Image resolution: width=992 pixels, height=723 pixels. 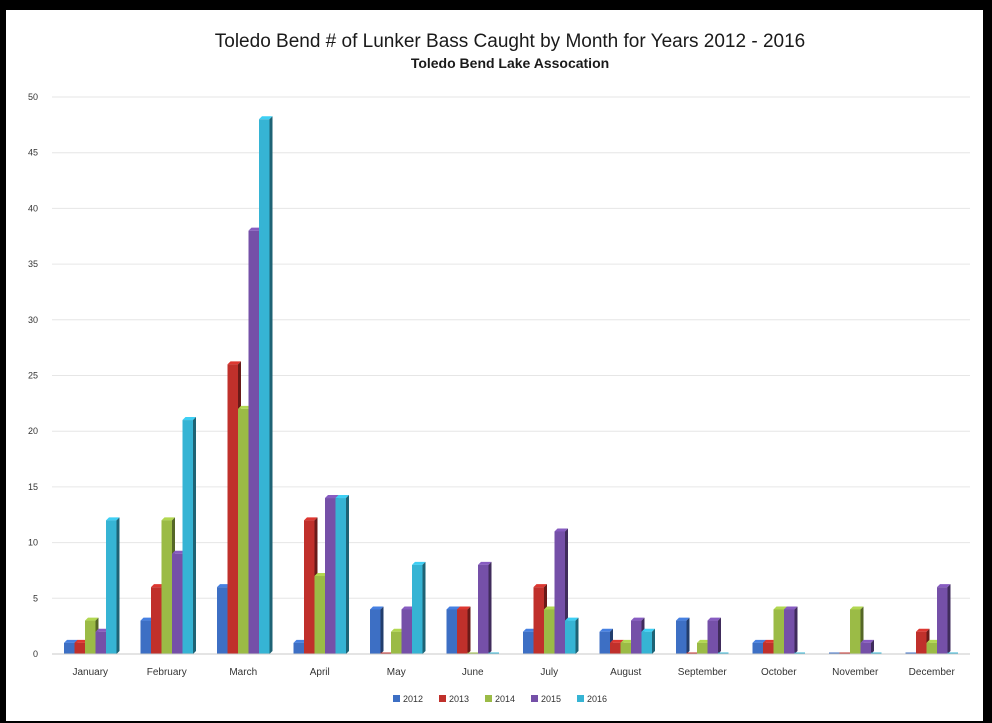 I want to click on y-tick-label: 35, so click(x=33, y=264).